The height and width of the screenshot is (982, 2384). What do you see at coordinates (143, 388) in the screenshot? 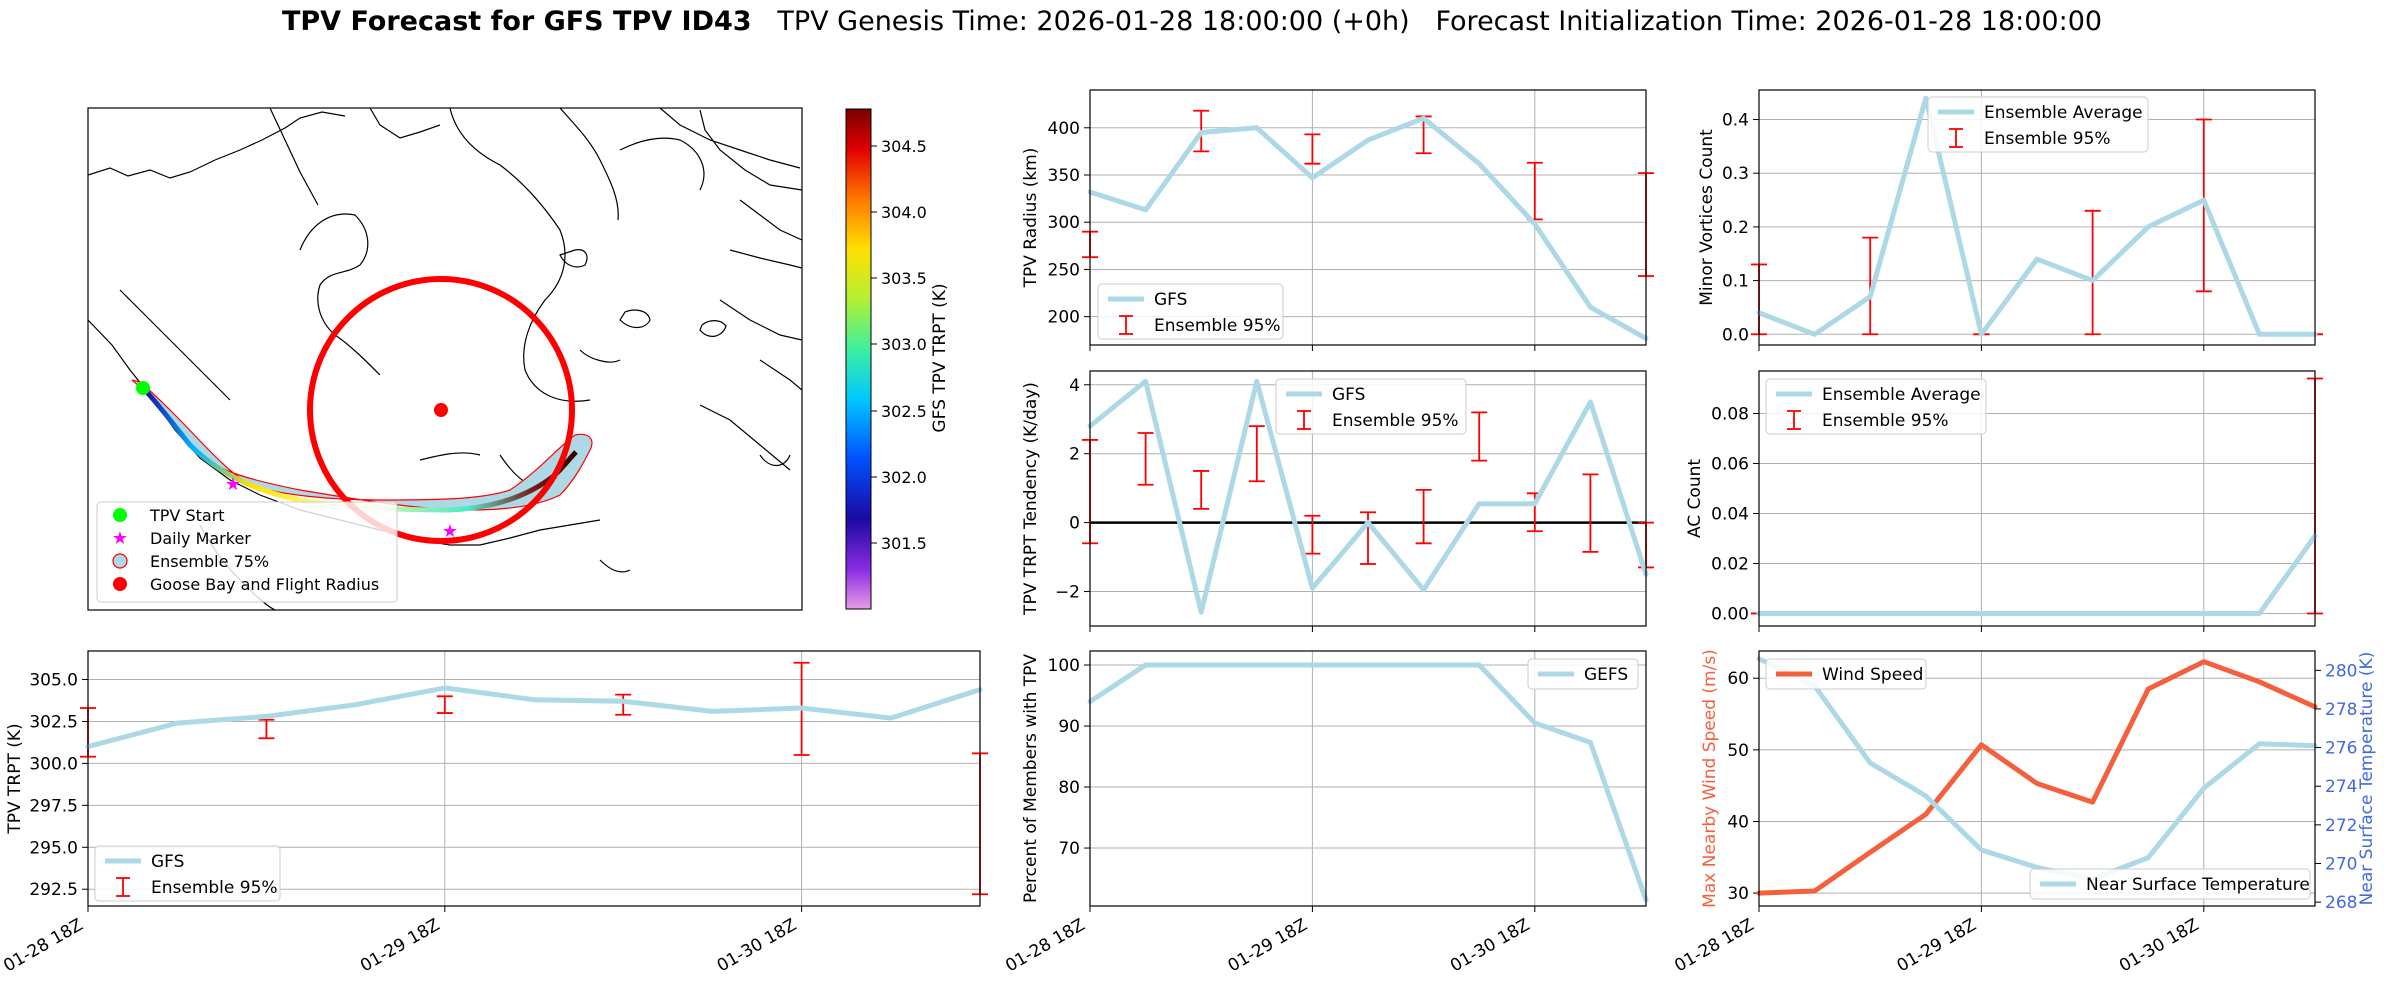
I see `tpv-start-marker` at bounding box center [143, 388].